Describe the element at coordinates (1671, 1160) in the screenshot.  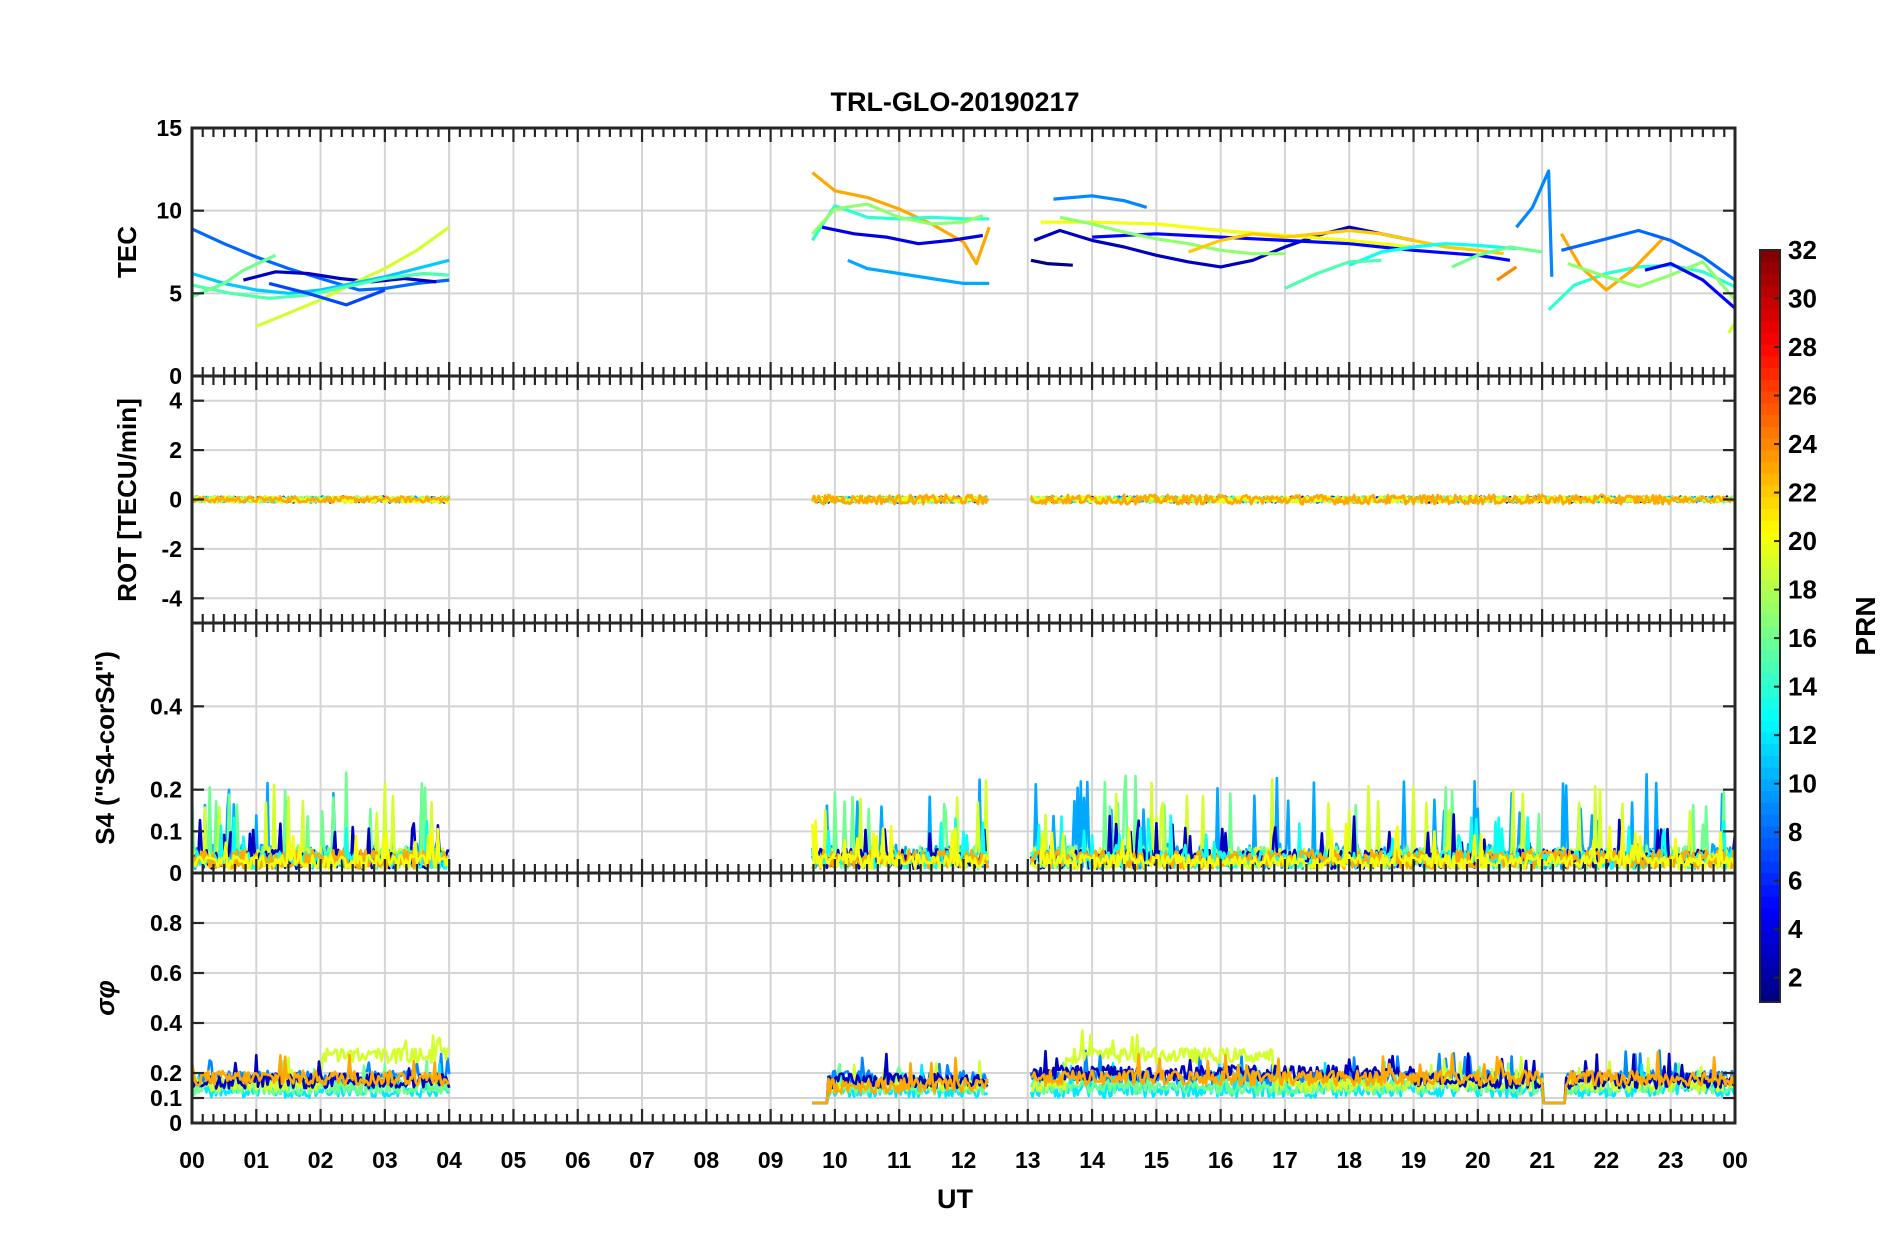
I see `x-tick-label: 23` at that location.